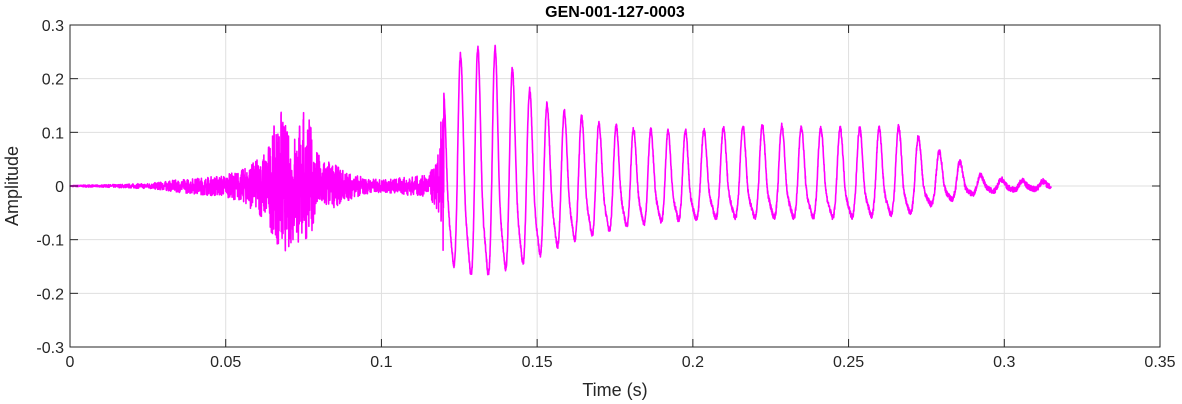 This screenshot has height=404, width=1182. I want to click on x-axis-label: Time (s), so click(614, 390).